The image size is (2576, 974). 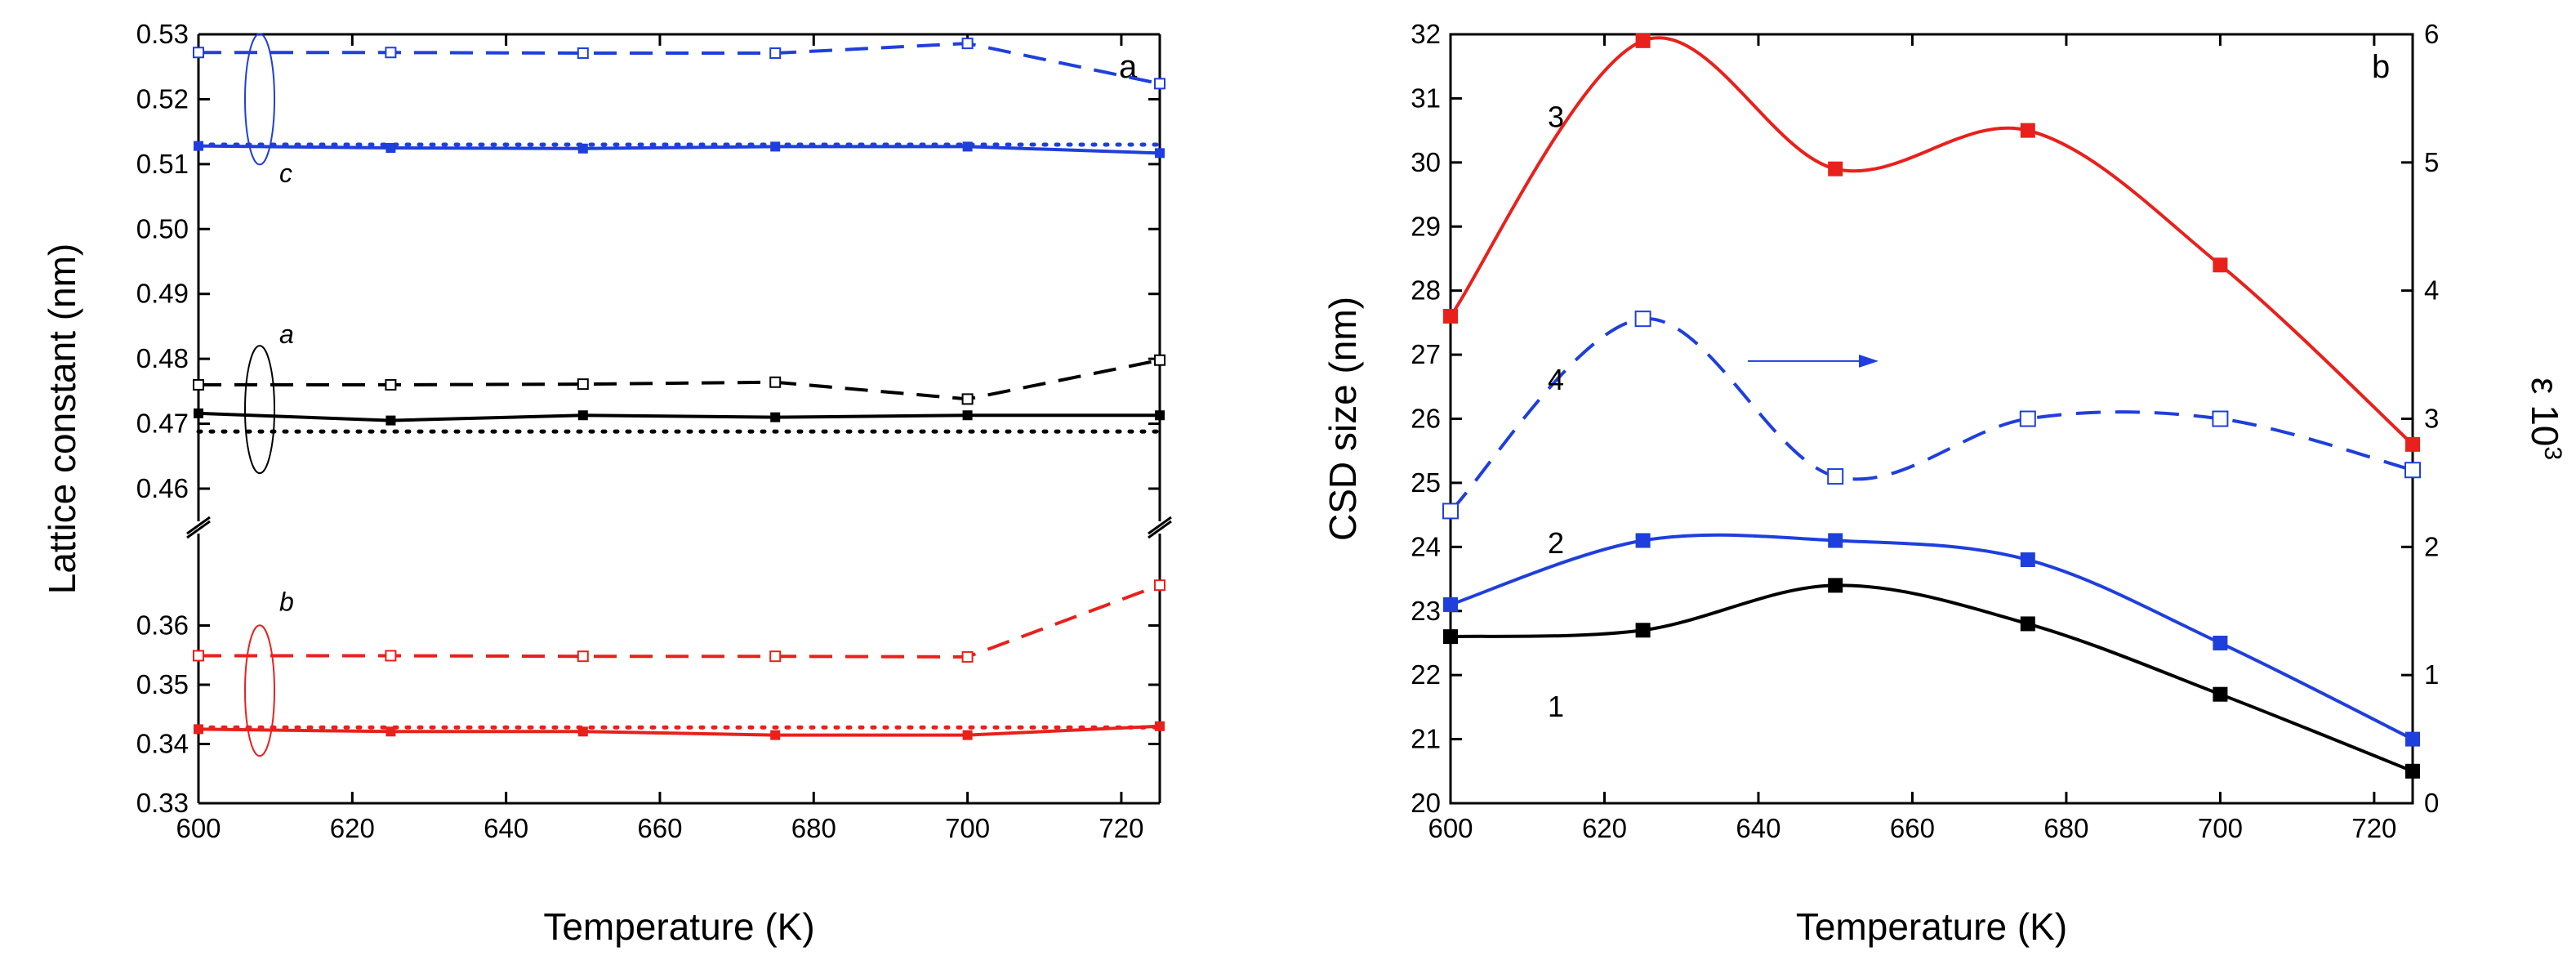 I want to click on y-tick-label: 0.50, so click(x=162, y=228).